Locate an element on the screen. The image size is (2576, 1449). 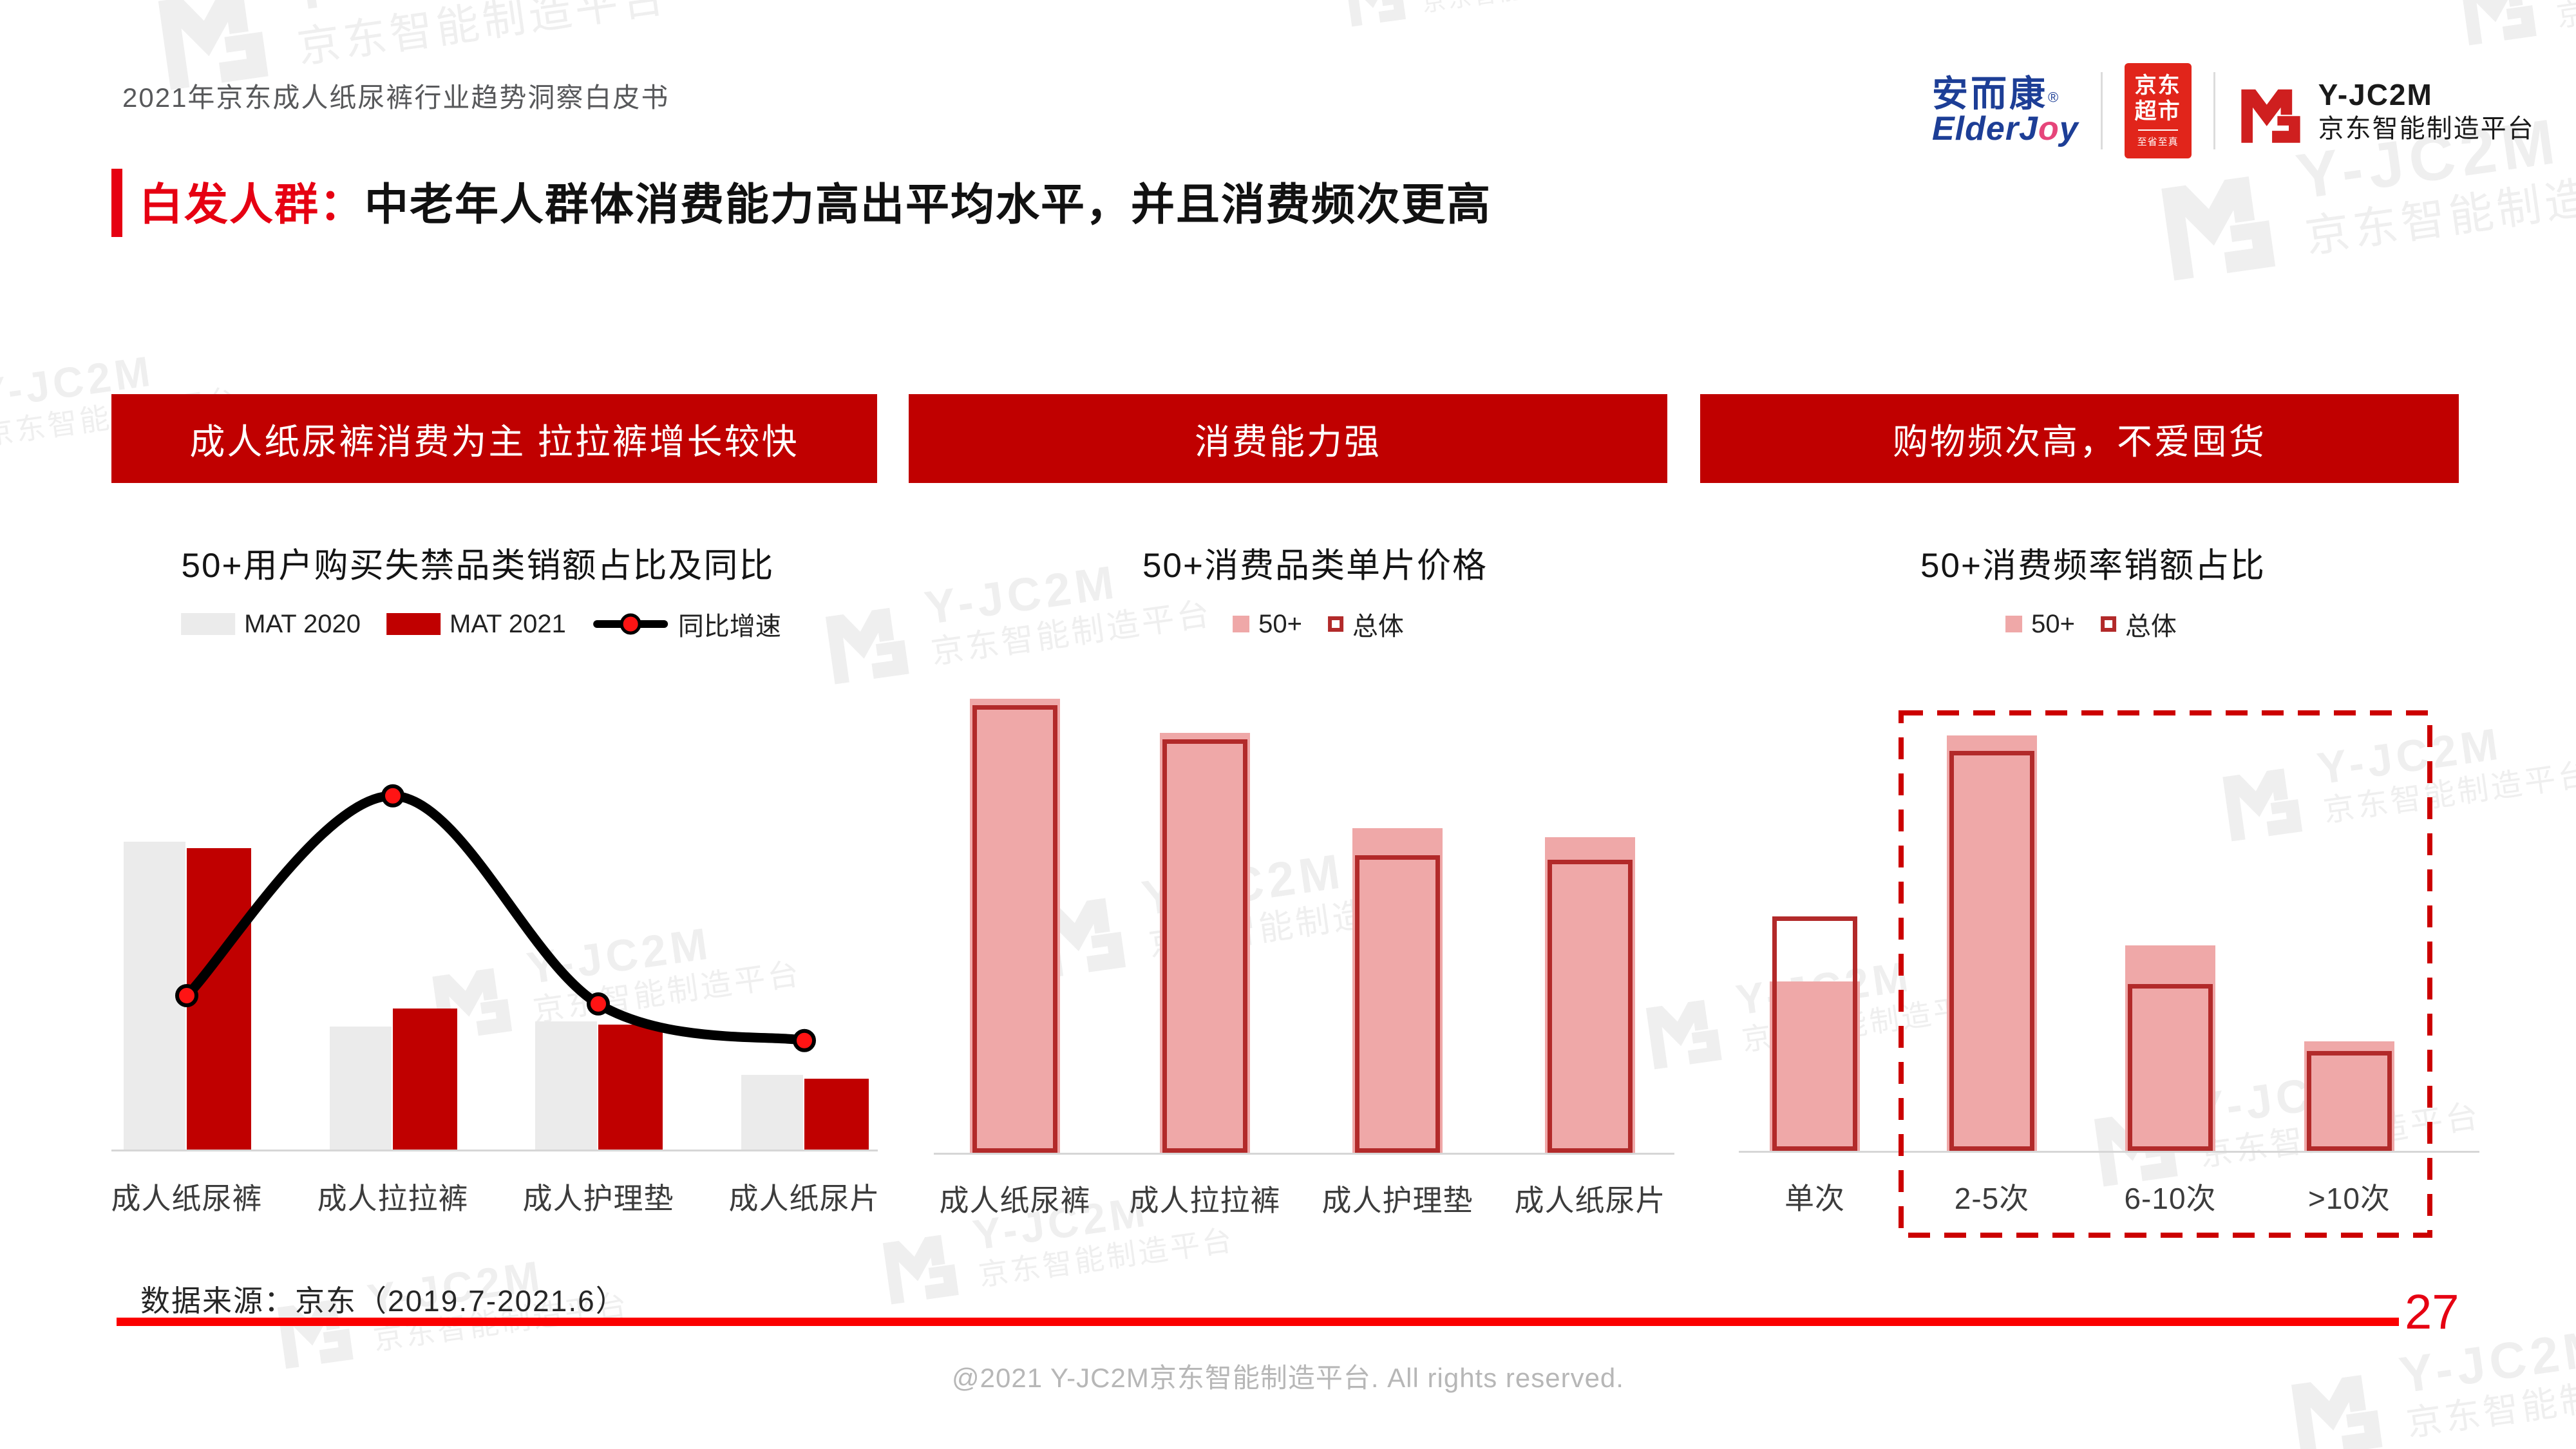
chart1-legend: MAT 2020 MAT 2021 同比增速 is located at coordinates (481, 624).